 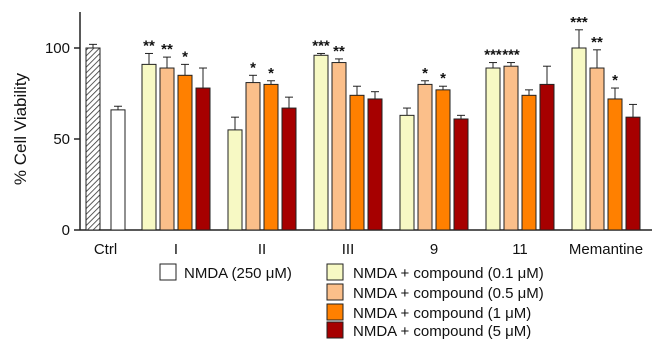 What do you see at coordinates (434, 249) in the screenshot?
I see `category-label: 9` at bounding box center [434, 249].